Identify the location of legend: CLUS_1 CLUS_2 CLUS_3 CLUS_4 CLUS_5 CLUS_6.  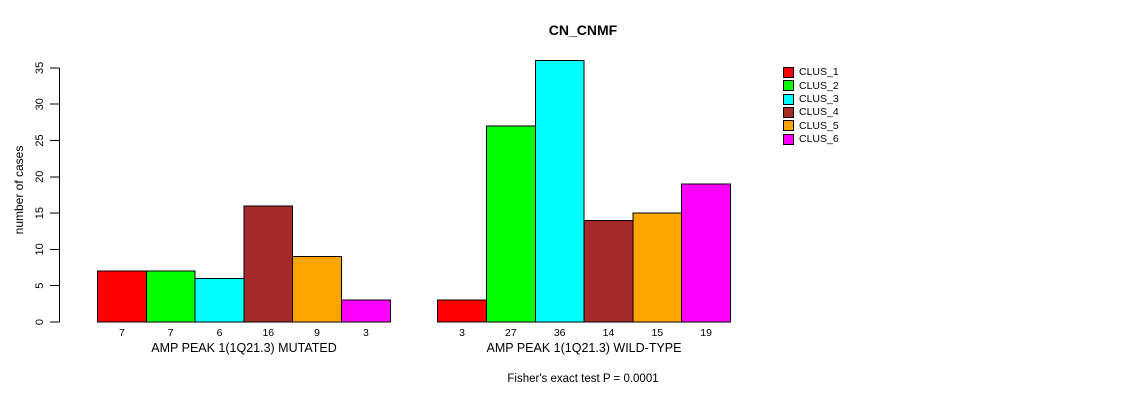
(811, 106).